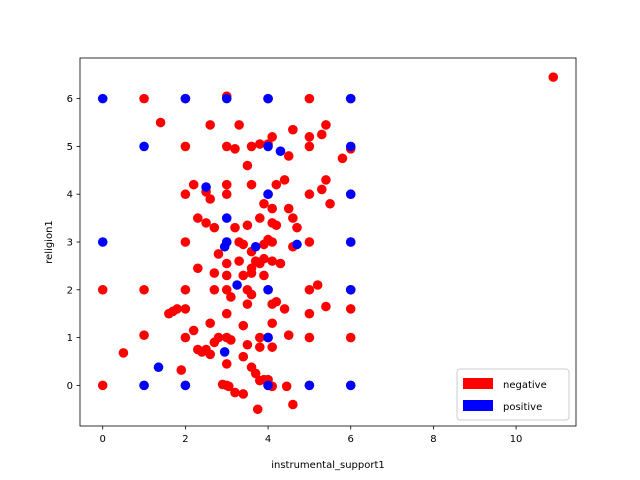 The image size is (640, 480). What do you see at coordinates (70, 243) in the screenshot?
I see `y-tick-label-3: 3` at bounding box center [70, 243].